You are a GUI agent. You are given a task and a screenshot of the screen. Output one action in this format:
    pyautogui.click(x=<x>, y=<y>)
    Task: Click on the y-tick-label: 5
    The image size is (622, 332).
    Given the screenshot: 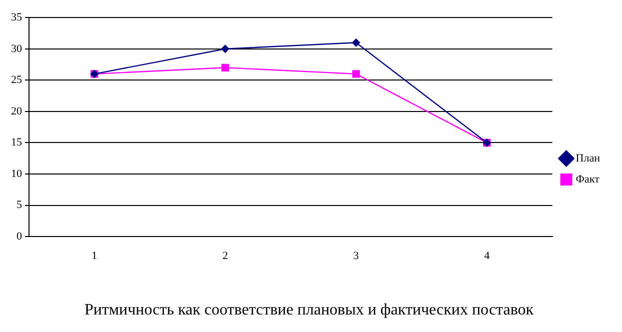 What is the action you would take?
    pyautogui.click(x=19, y=205)
    